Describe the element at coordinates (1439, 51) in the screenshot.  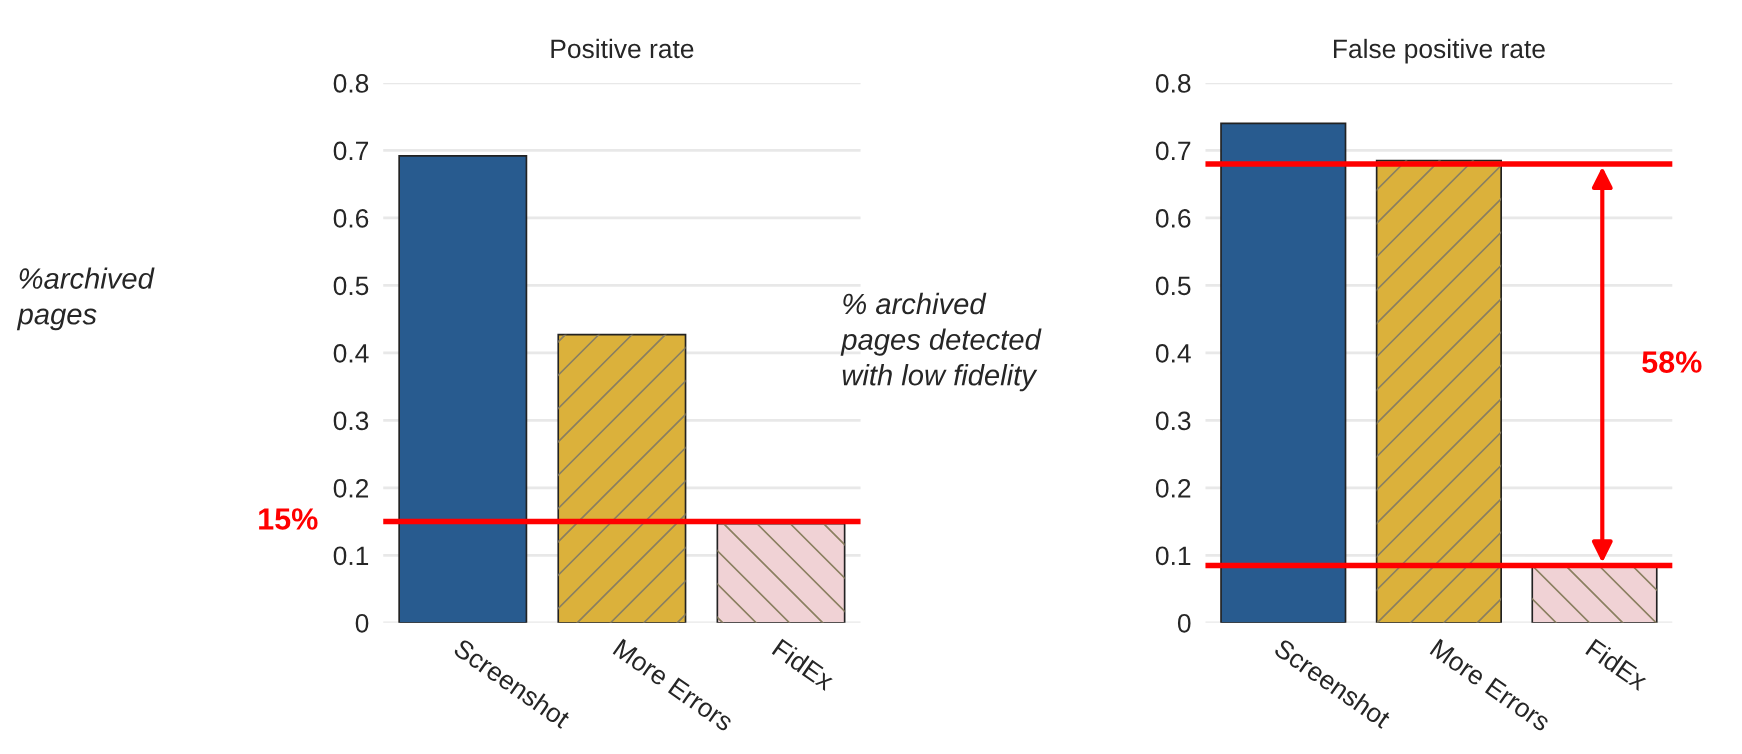
I see `chart-title: False positive rate` at that location.